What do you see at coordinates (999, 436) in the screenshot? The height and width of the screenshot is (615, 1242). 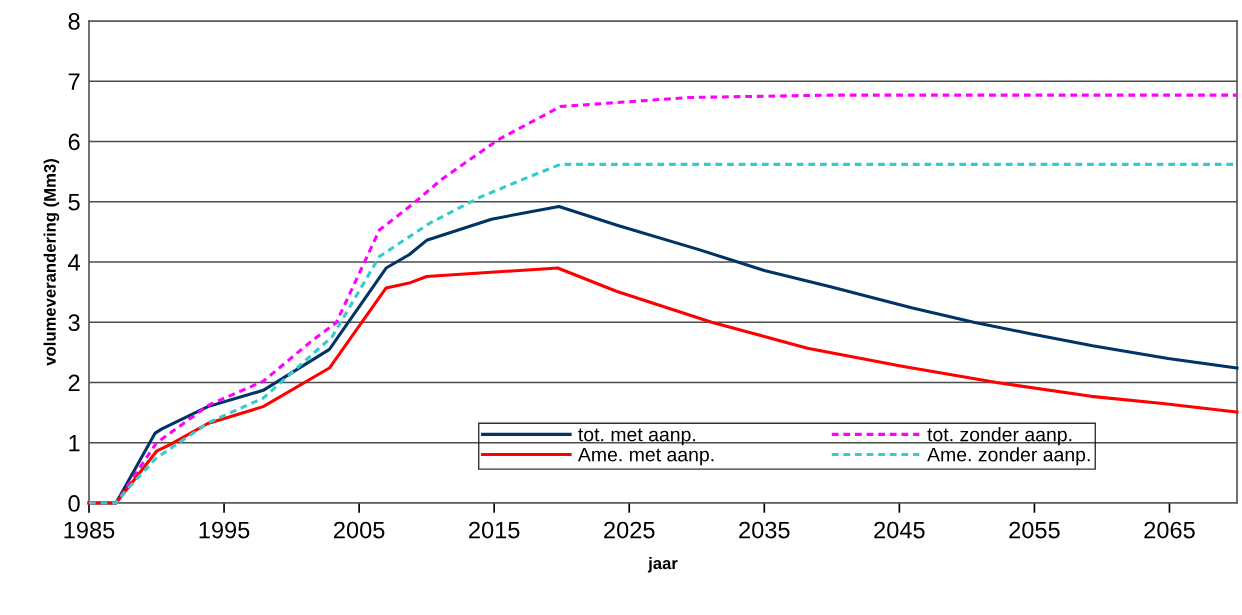 I see `legend-label: tot. zonder aanp.` at bounding box center [999, 436].